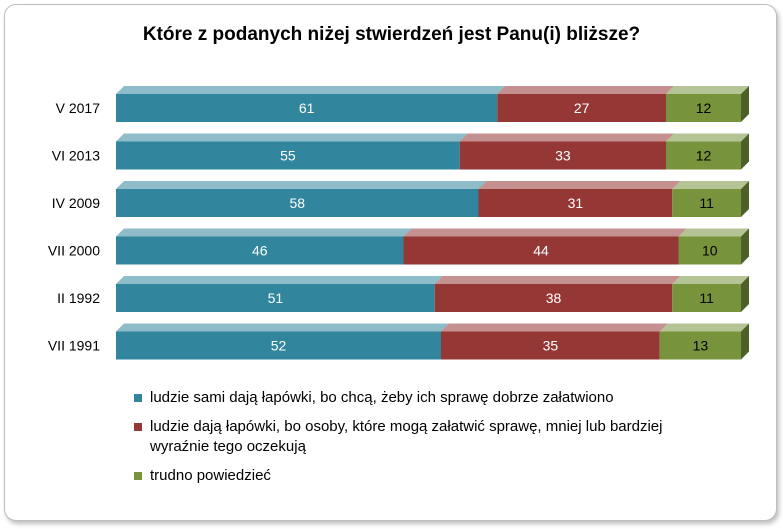 This screenshot has width=783, height=529. I want to click on value-label-s2-c0: 12, so click(704, 108).